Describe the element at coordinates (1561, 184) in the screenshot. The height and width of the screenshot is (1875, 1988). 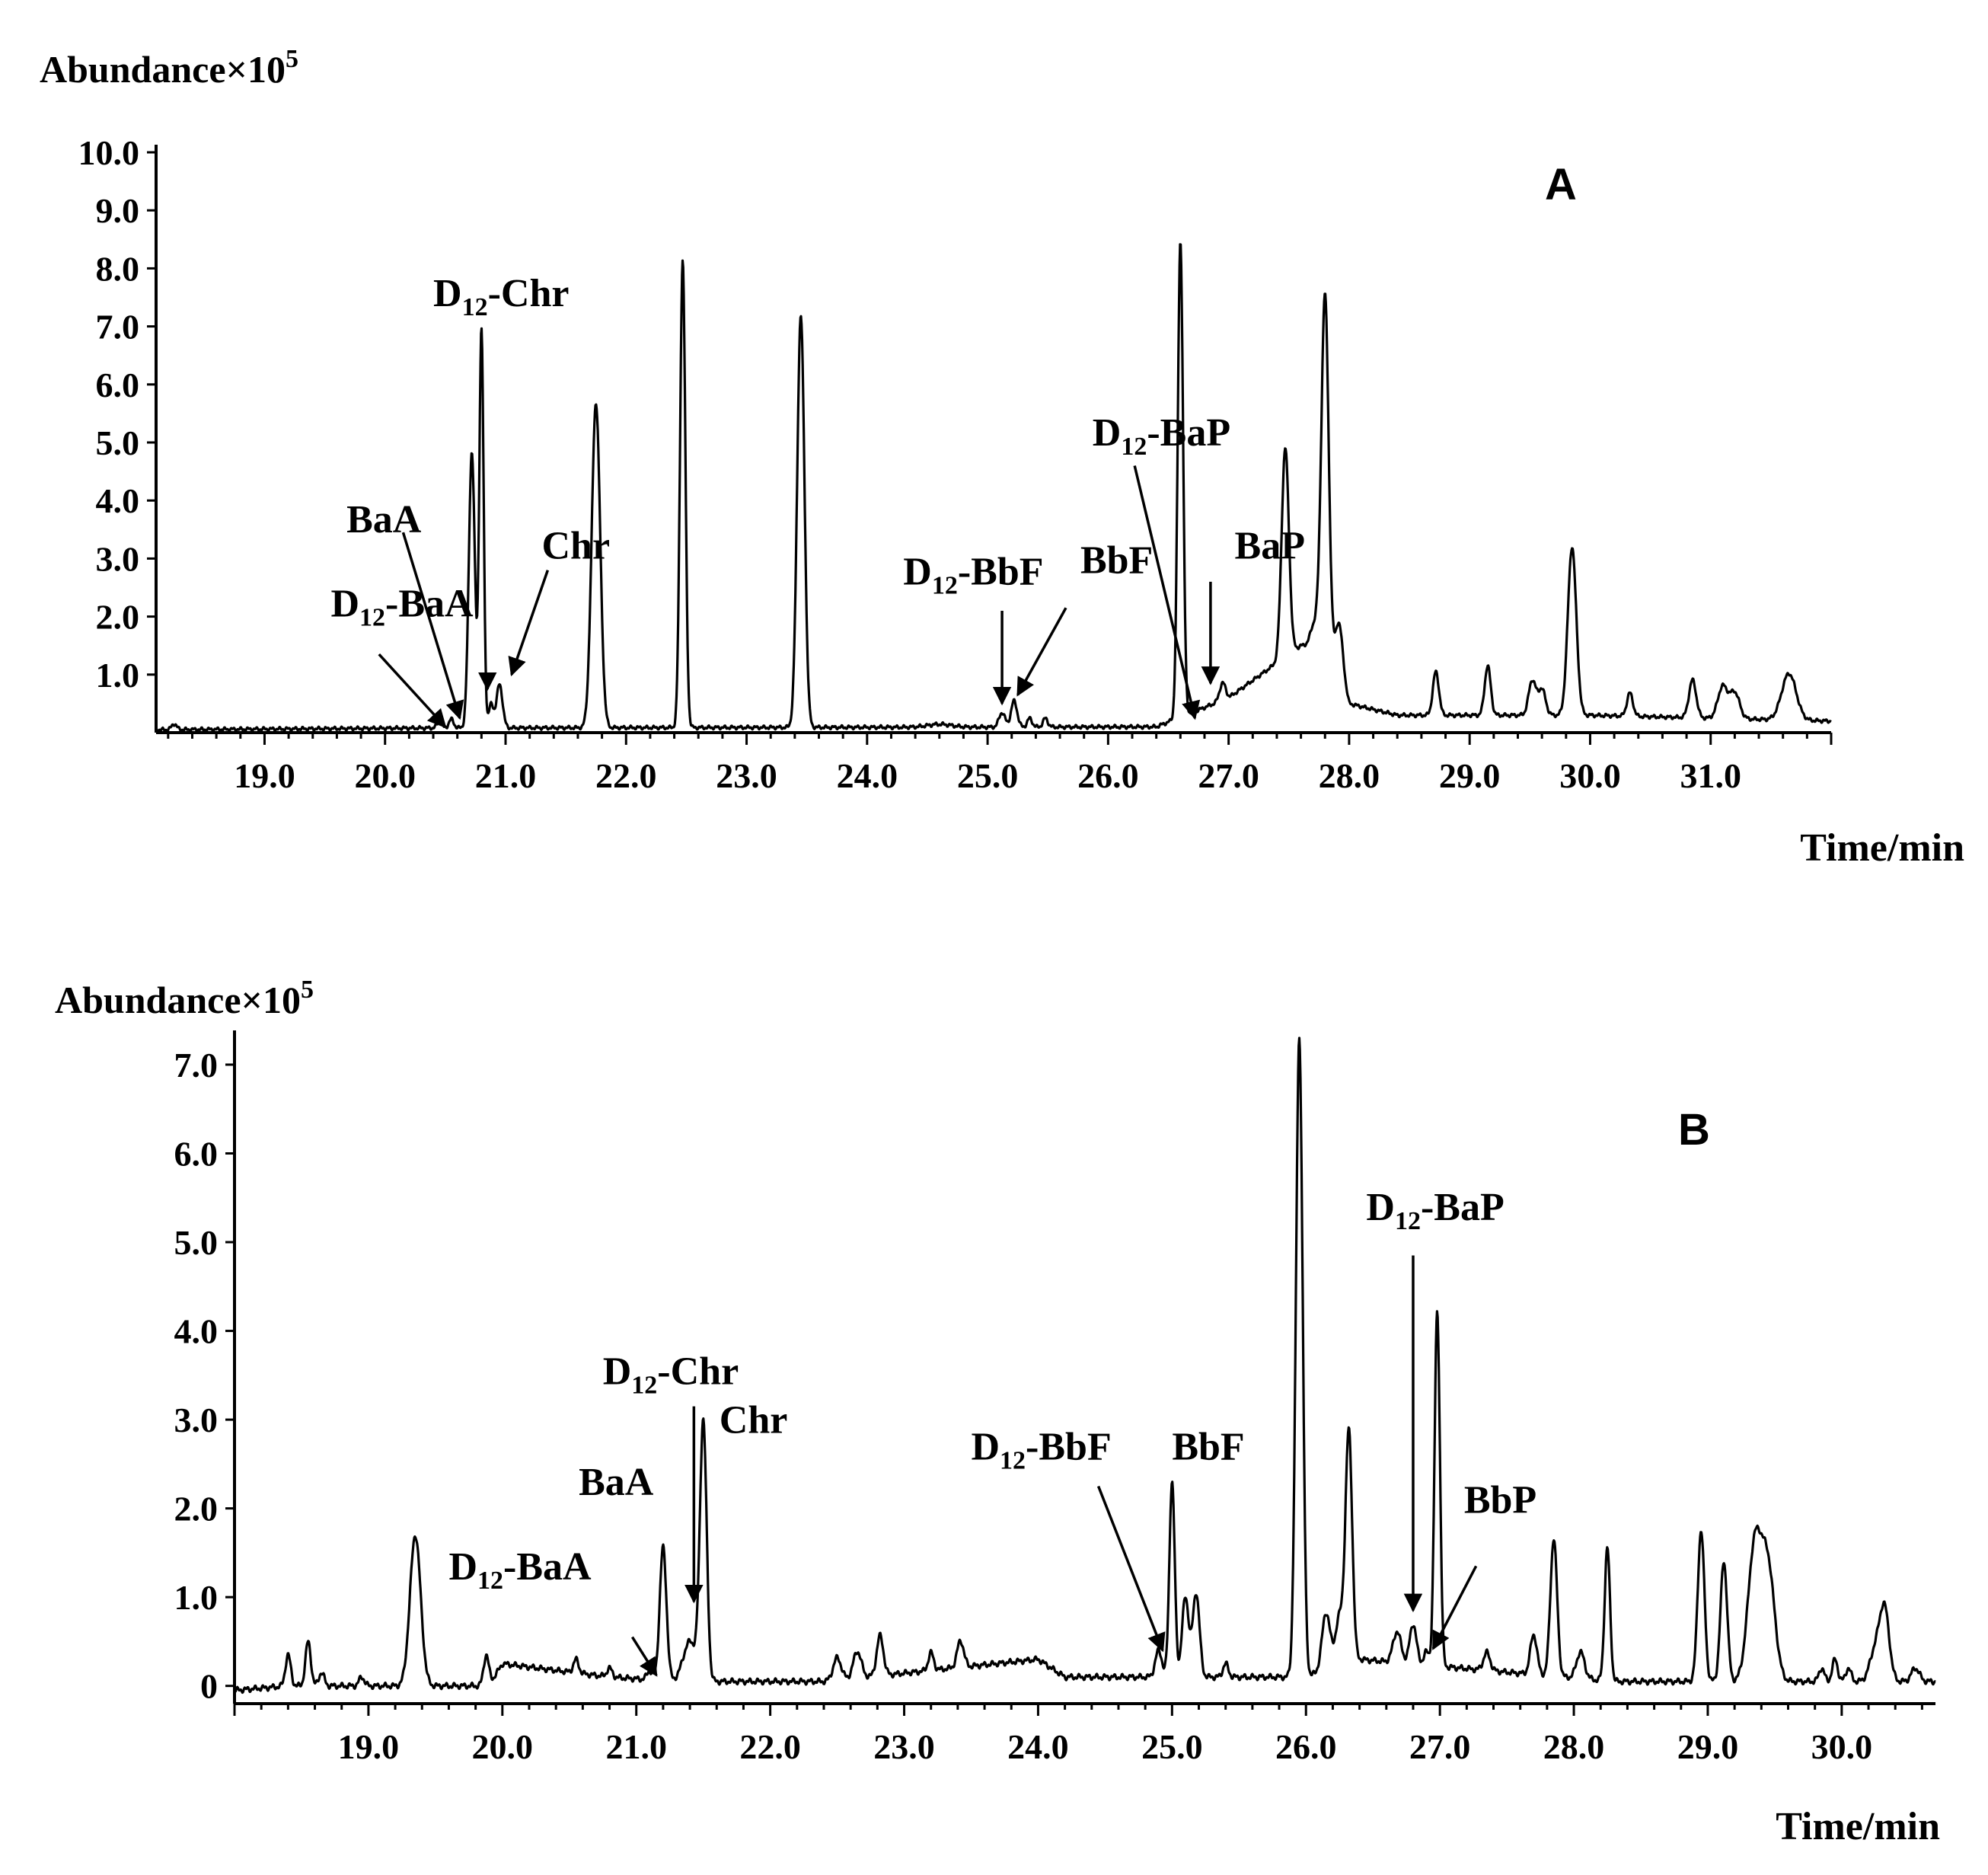
I see `panel-label: A` at that location.